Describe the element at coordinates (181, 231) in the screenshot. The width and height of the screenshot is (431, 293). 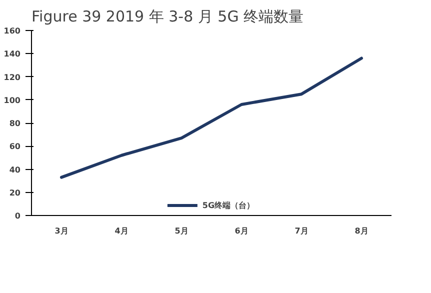
I see `x-tick-label: 5月` at that location.